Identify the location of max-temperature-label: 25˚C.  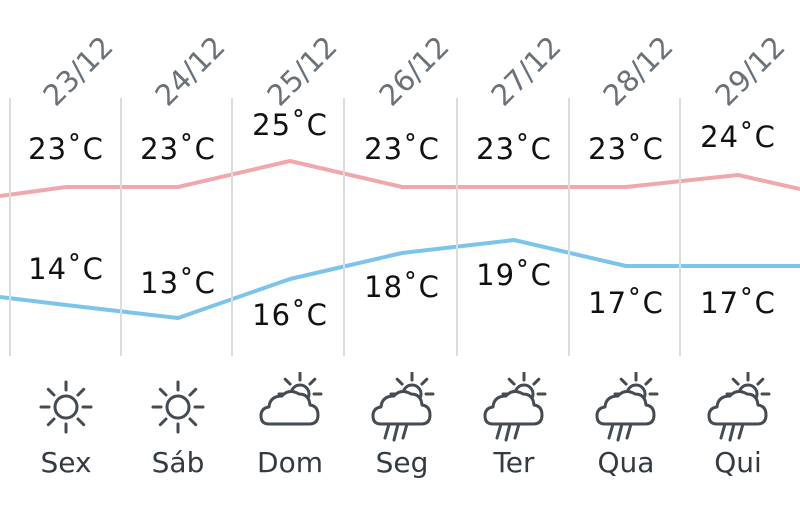
(290, 125).